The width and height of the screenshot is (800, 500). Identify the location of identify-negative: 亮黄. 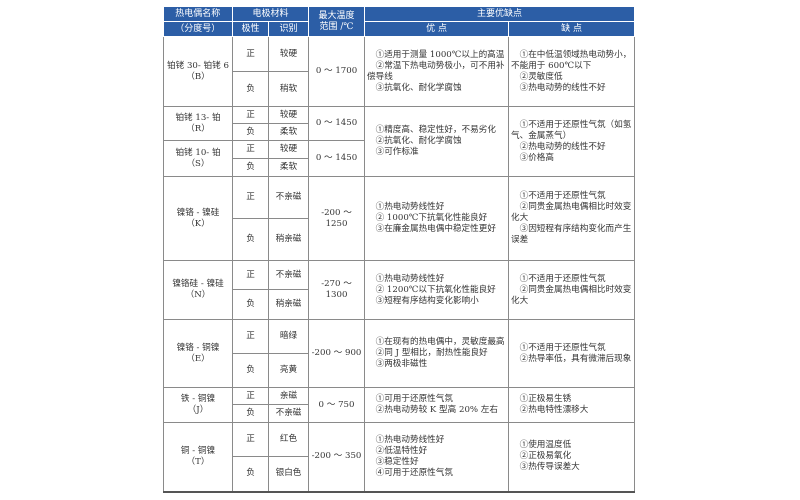
(288, 370).